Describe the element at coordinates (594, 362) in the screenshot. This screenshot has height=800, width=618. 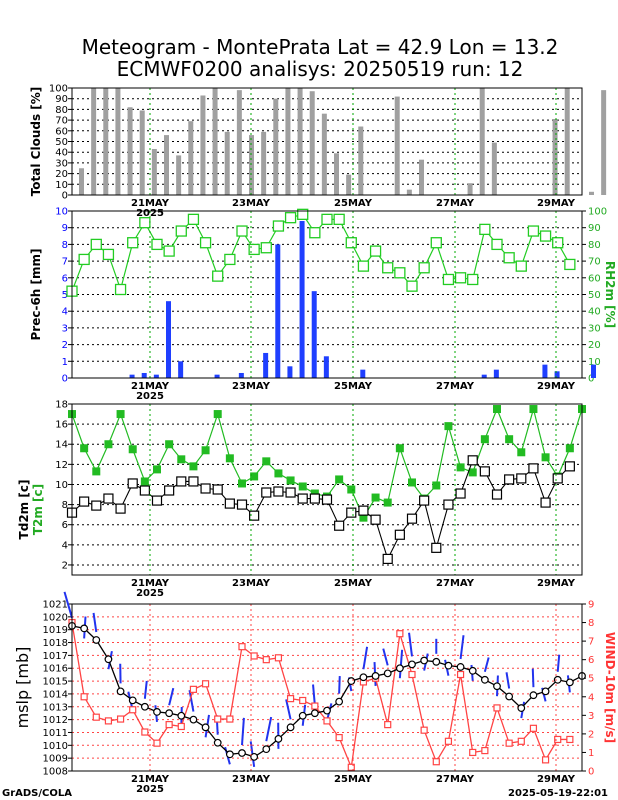
I see `p2-y2tick-label: 10` at that location.